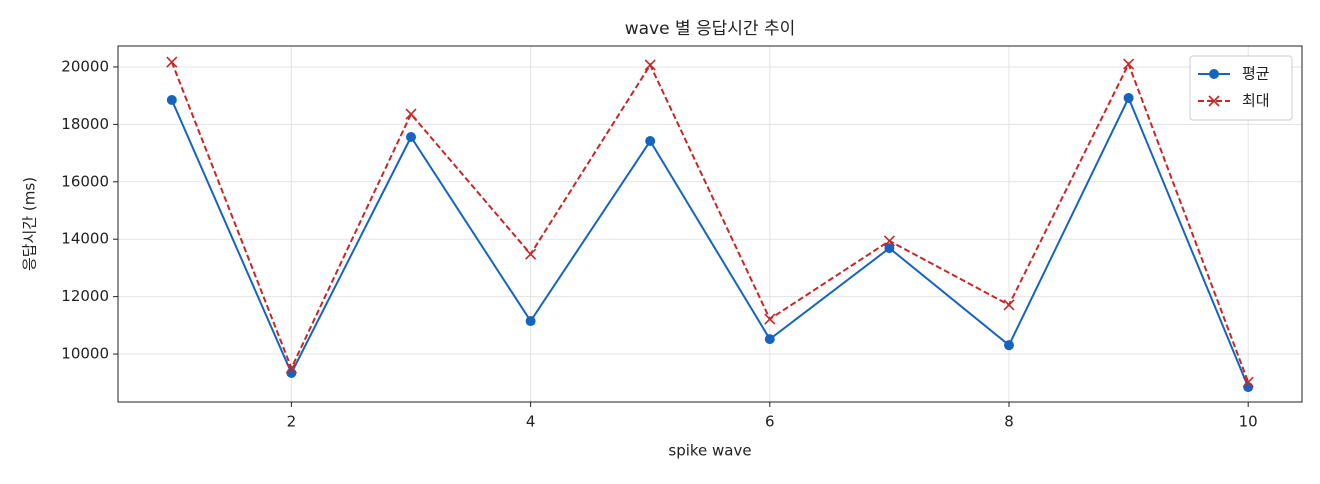 The width and height of the screenshot is (1320, 484). I want to click on chart-title: wave 별 응답시간 추이, so click(710, 29).